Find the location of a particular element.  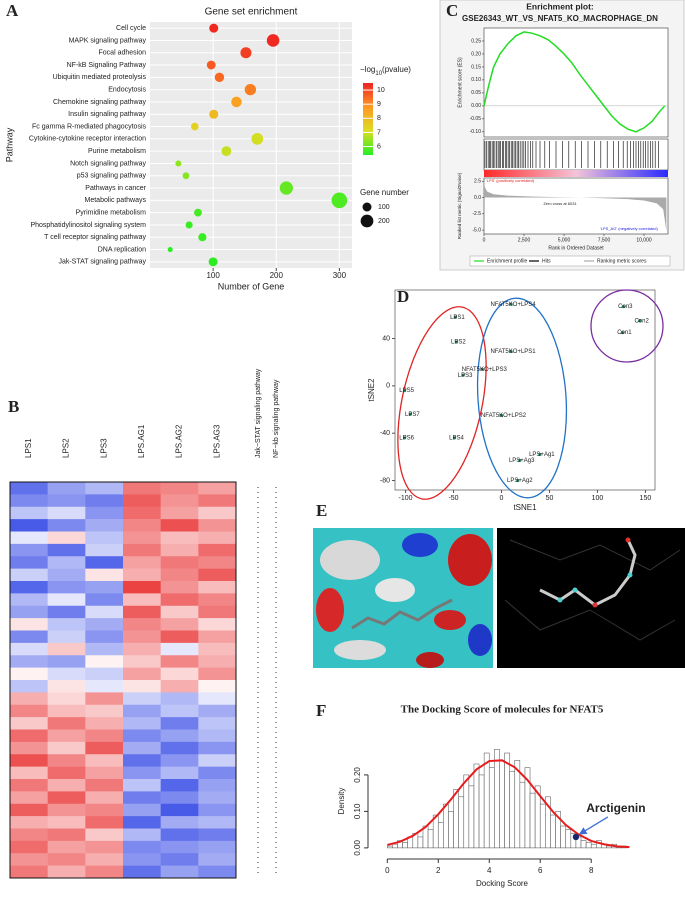

size-legend-point is located at coordinates (367, 221).